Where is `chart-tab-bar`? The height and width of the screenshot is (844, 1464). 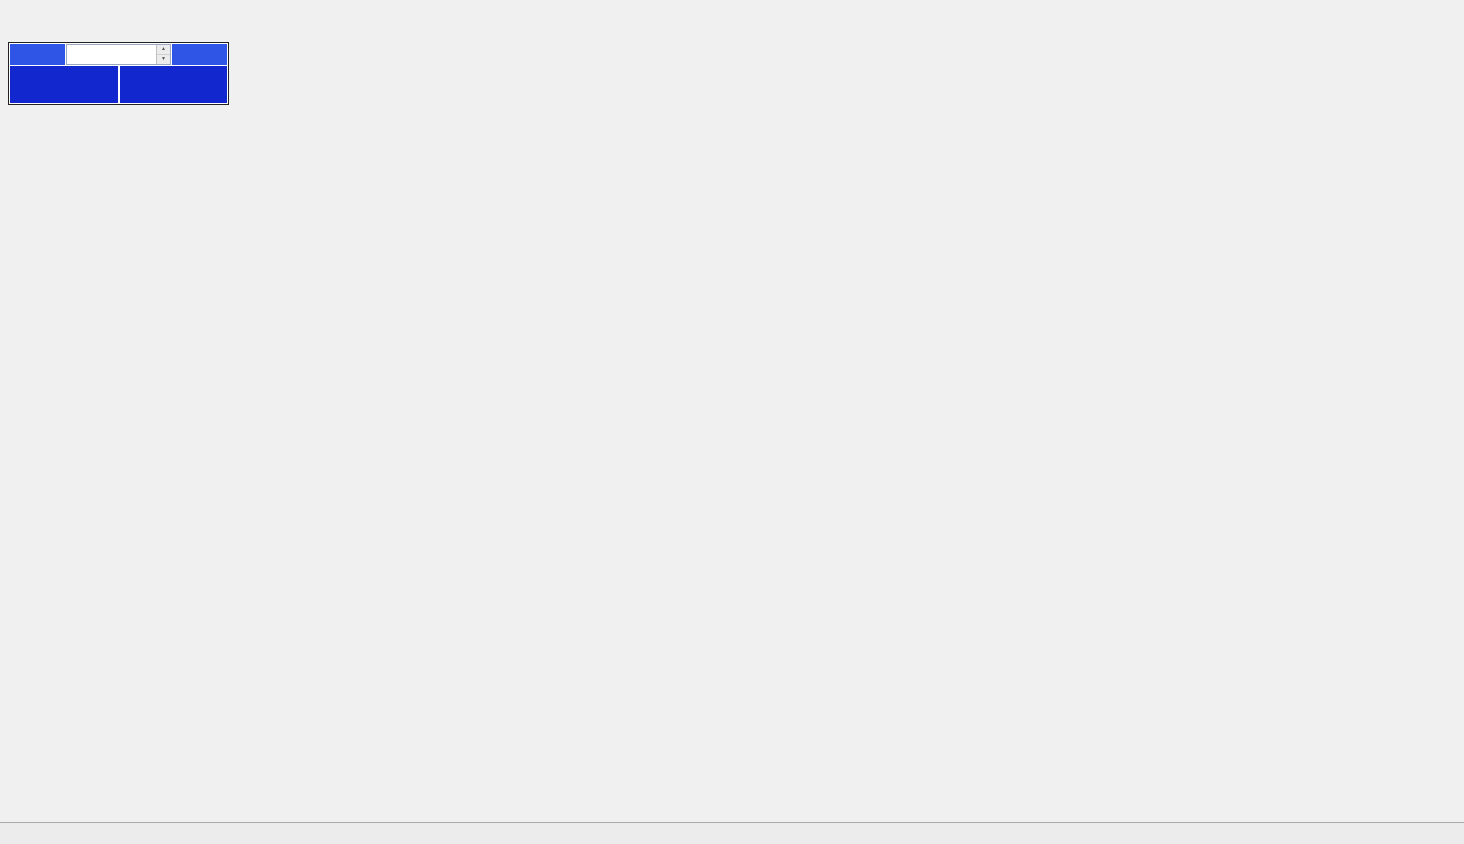 chart-tab-bar is located at coordinates (732, 833).